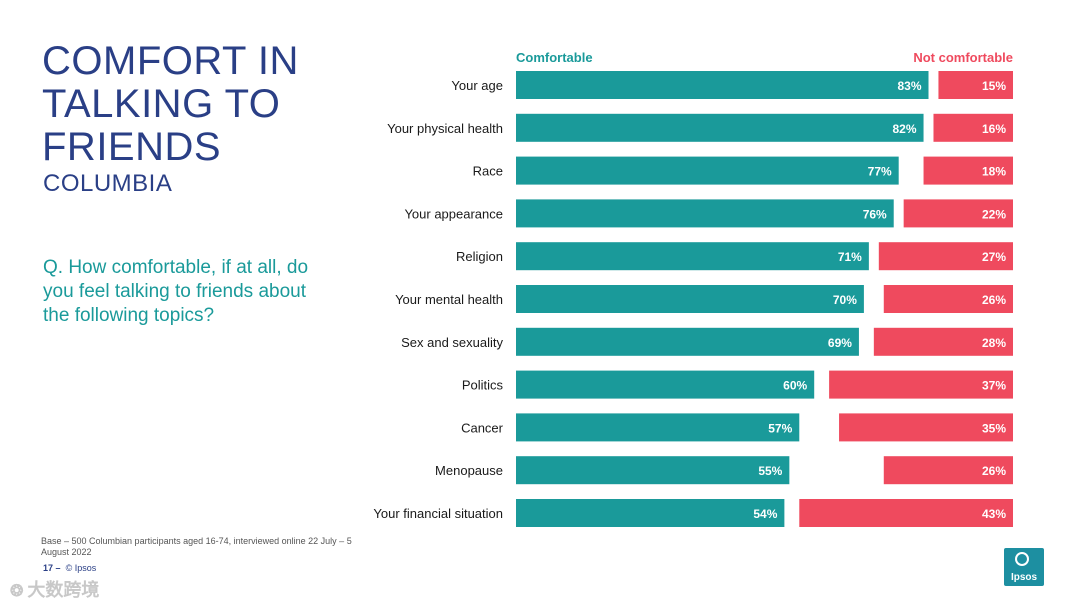  I want to click on logo-circle-icon, so click(1022, 559).